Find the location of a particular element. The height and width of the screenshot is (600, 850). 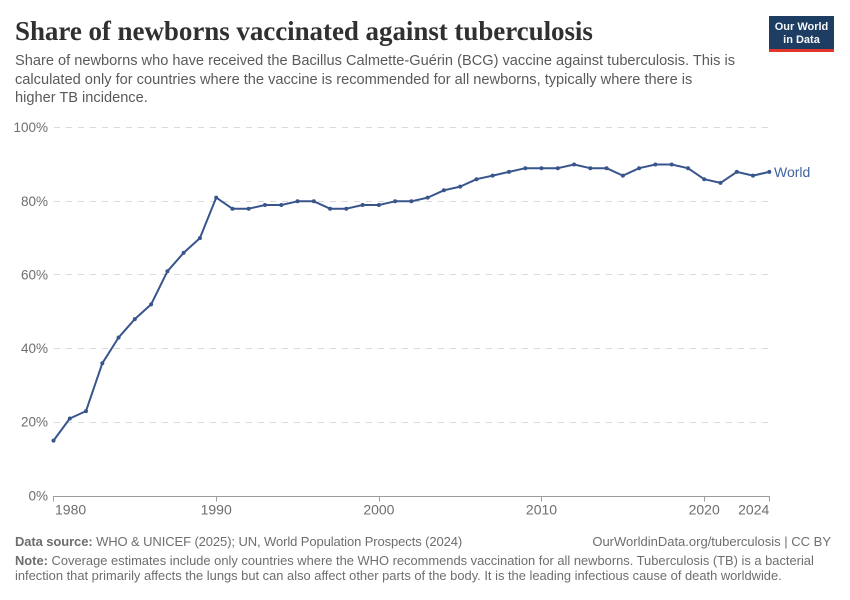

svg-text: 1980 is located at coordinates (70, 510).